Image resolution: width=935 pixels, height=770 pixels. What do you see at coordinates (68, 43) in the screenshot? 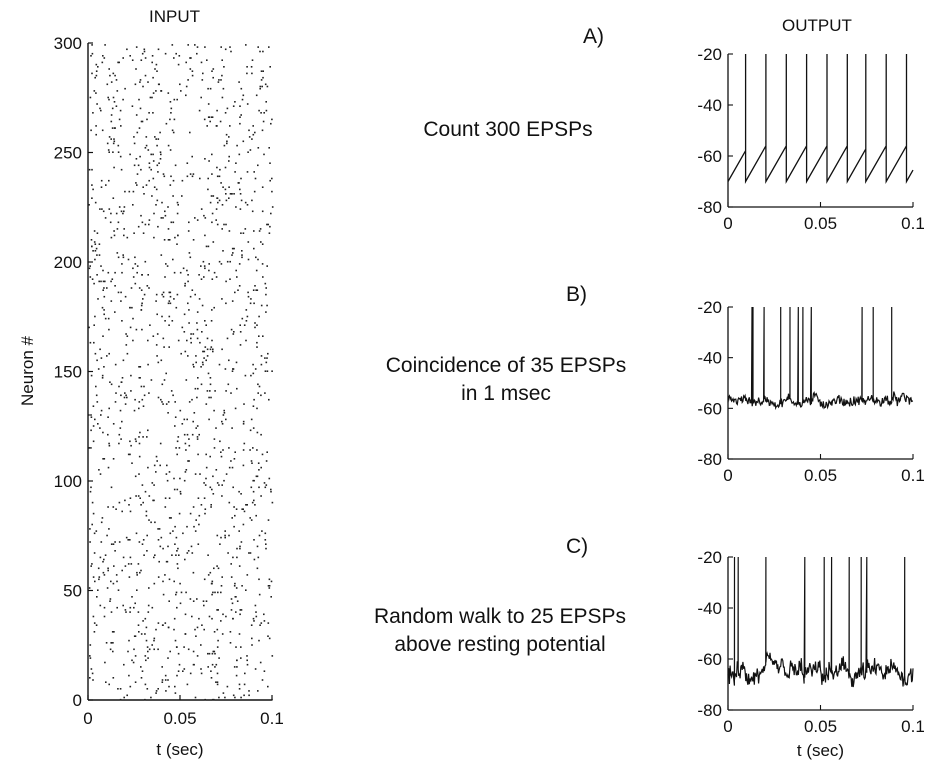
I see `raster-y-tick-label-6: 300` at bounding box center [68, 43].